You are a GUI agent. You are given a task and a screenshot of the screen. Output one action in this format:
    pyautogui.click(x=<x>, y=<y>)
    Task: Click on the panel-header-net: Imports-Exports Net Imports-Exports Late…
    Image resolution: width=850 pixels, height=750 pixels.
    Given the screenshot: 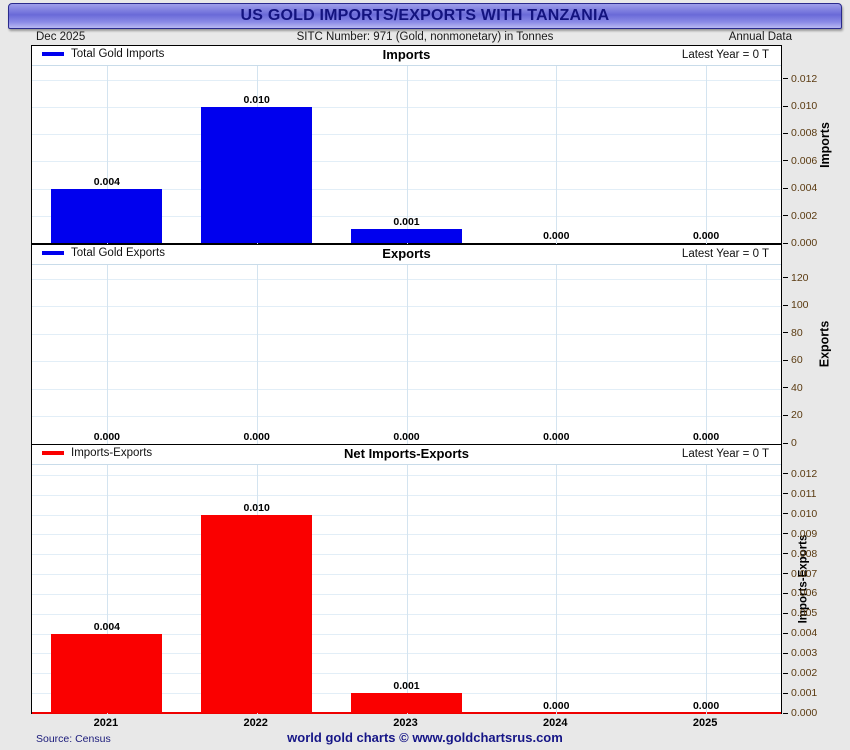 What is the action you would take?
    pyautogui.click(x=406, y=455)
    